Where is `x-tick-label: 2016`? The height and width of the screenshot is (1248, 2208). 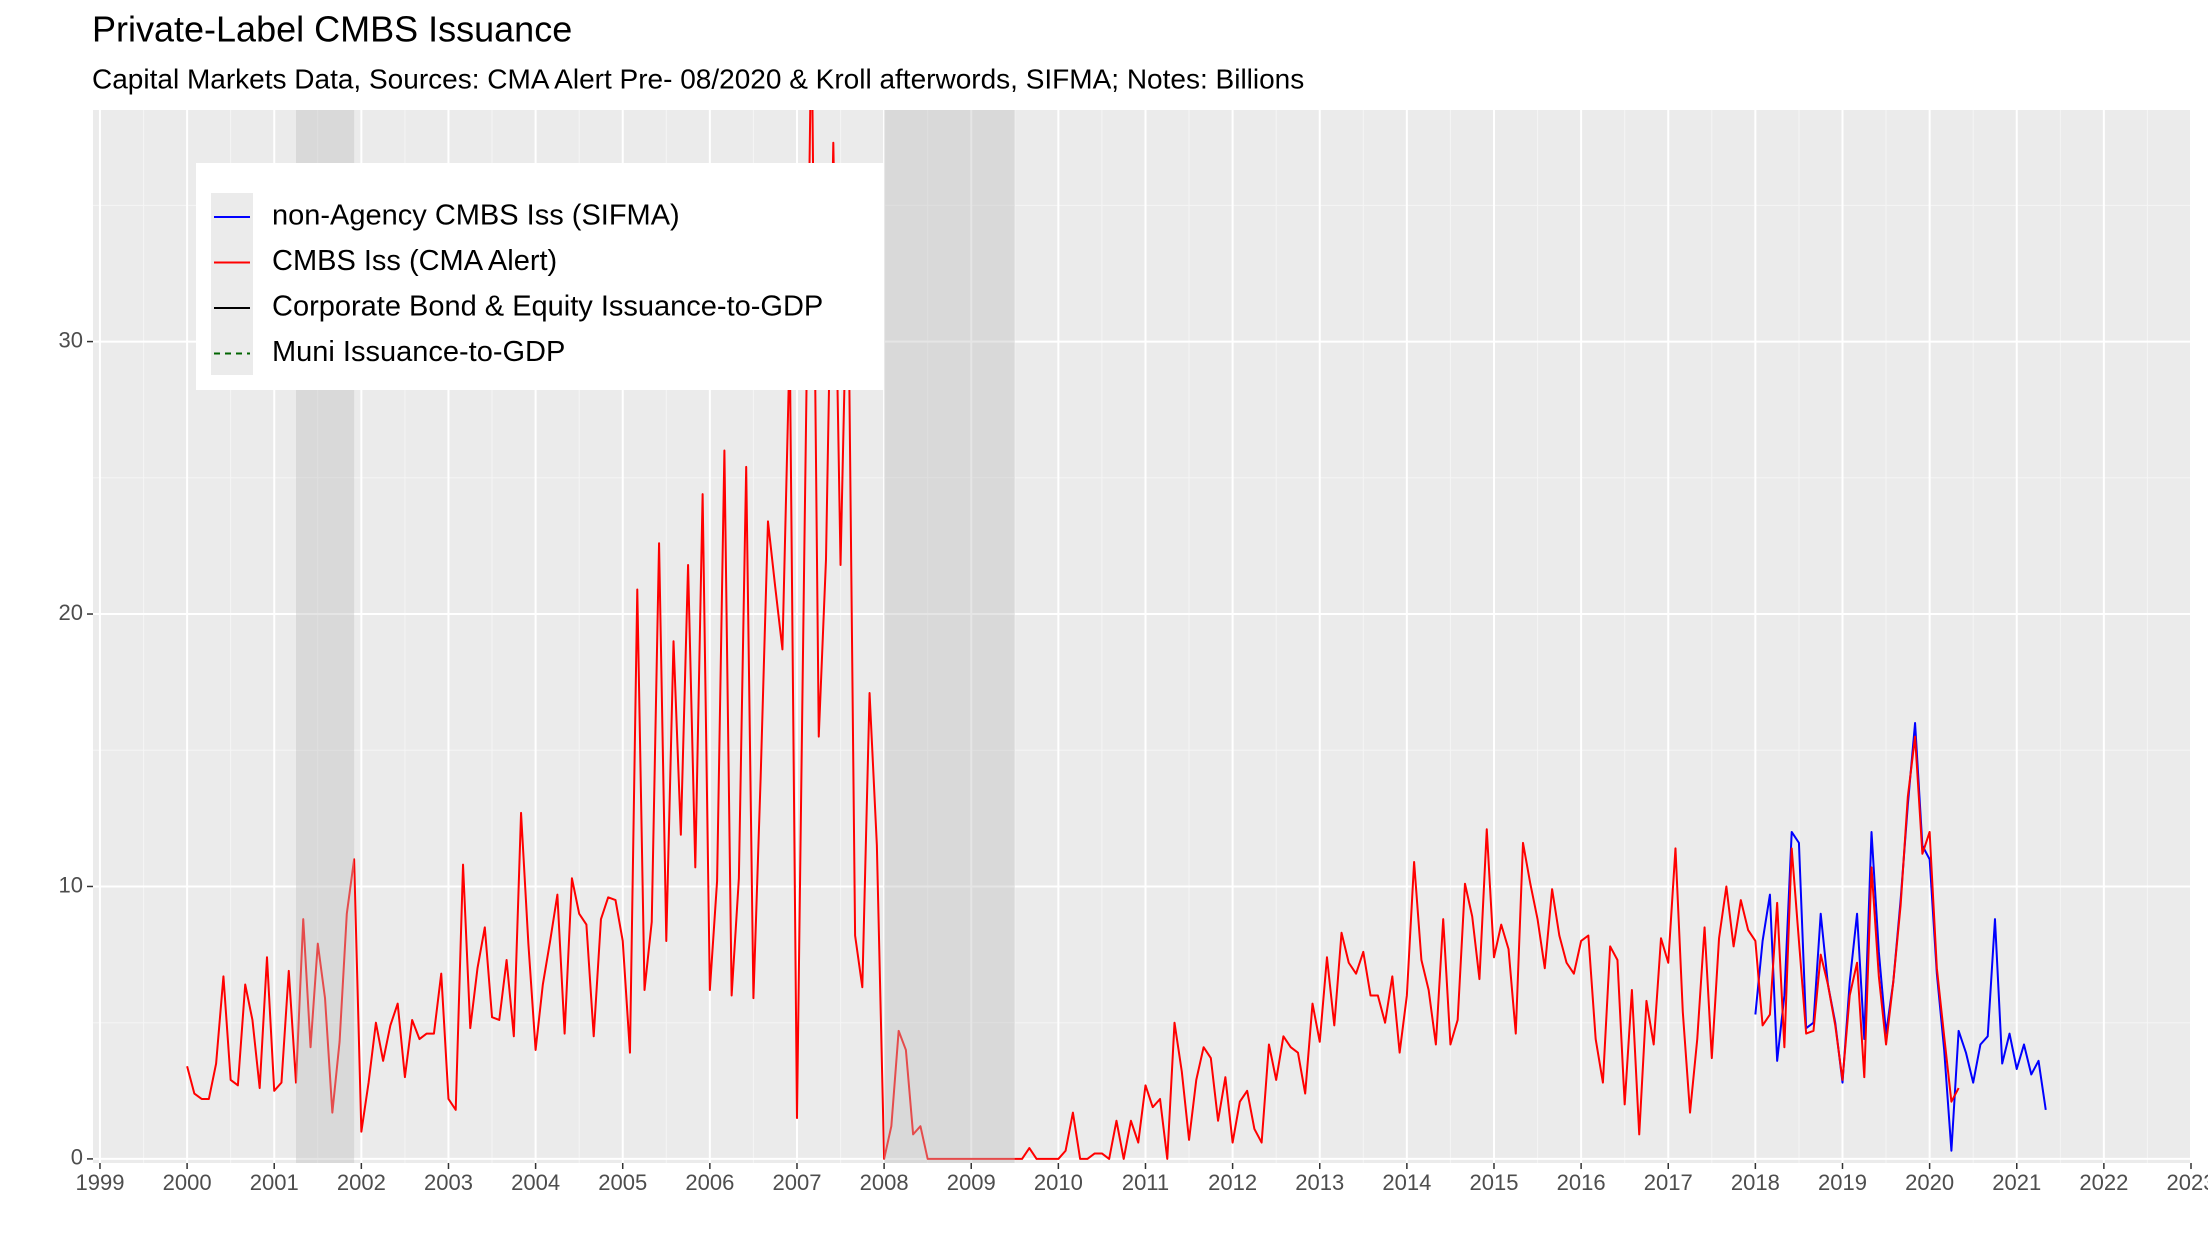
x-tick-label: 2016 is located at coordinates (1581, 1182).